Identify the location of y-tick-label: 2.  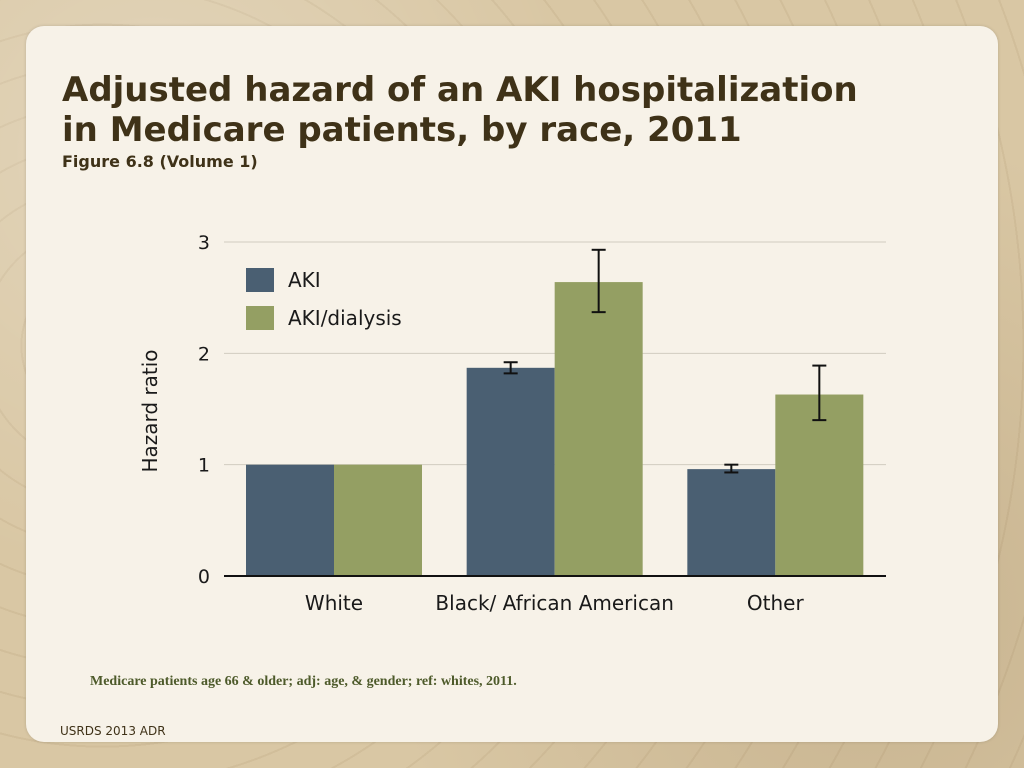
(204, 354).